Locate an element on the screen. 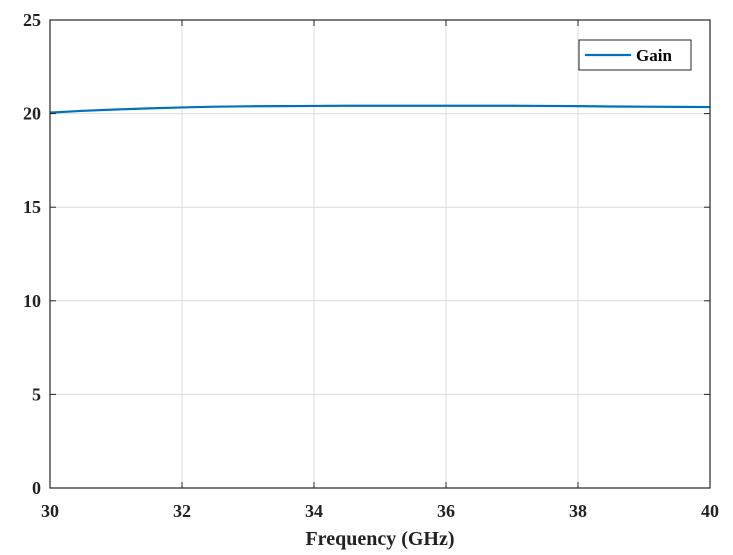 The width and height of the screenshot is (733, 555). y-tick-label: 10 is located at coordinates (32, 301).